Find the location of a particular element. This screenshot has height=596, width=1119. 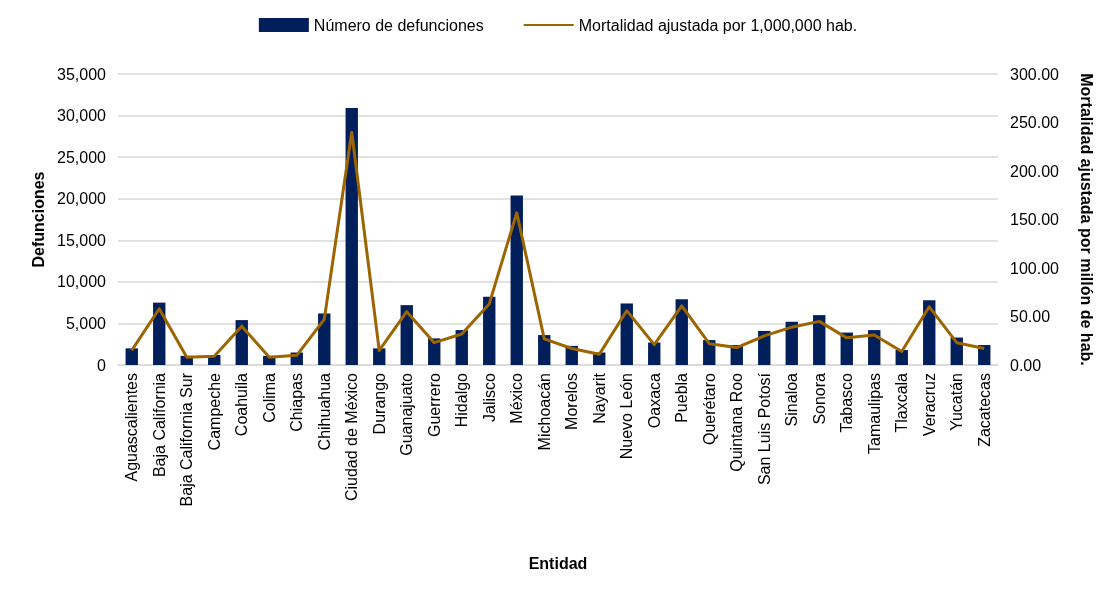

y2-tick-label: 100.00 is located at coordinates (1035, 268).